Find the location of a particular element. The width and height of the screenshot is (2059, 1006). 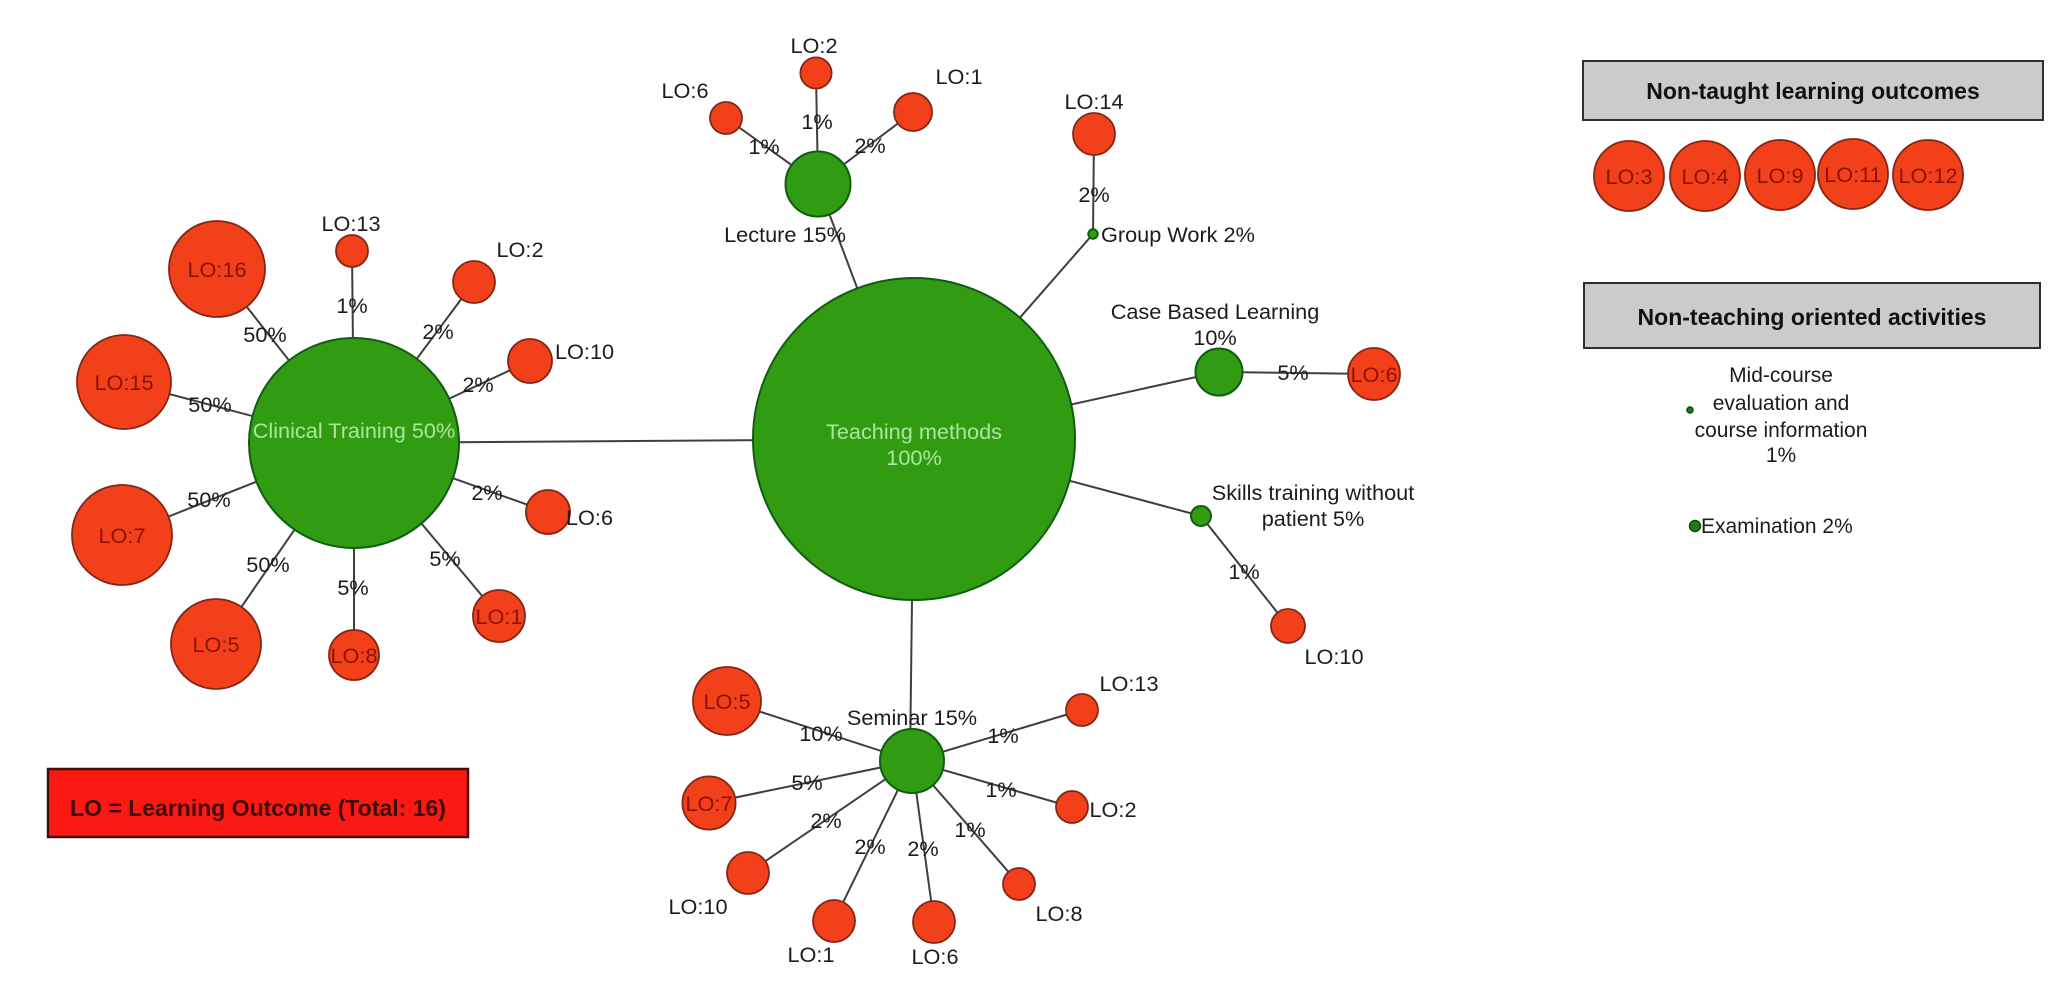

svg-text: Skills training without is located at coordinates (1313, 492).